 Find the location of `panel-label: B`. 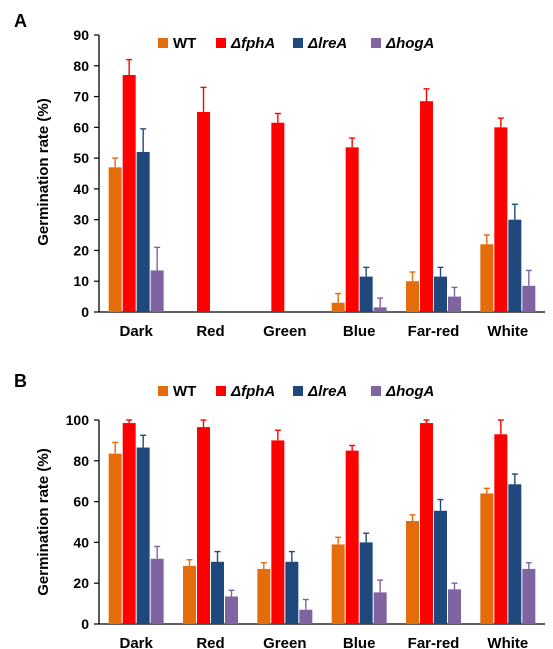

panel-label: B is located at coordinates (20, 381).